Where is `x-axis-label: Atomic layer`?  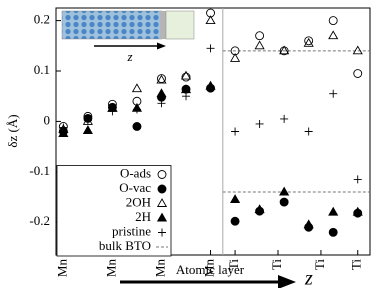
x-axis-label: Atomic layer is located at coordinates (210, 269).